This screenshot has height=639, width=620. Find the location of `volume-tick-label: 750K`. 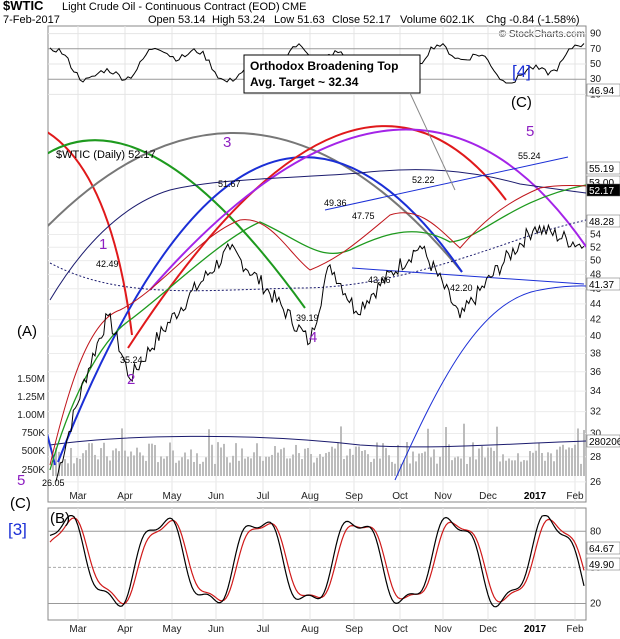

volume-tick-label: 750K is located at coordinates (34, 433).